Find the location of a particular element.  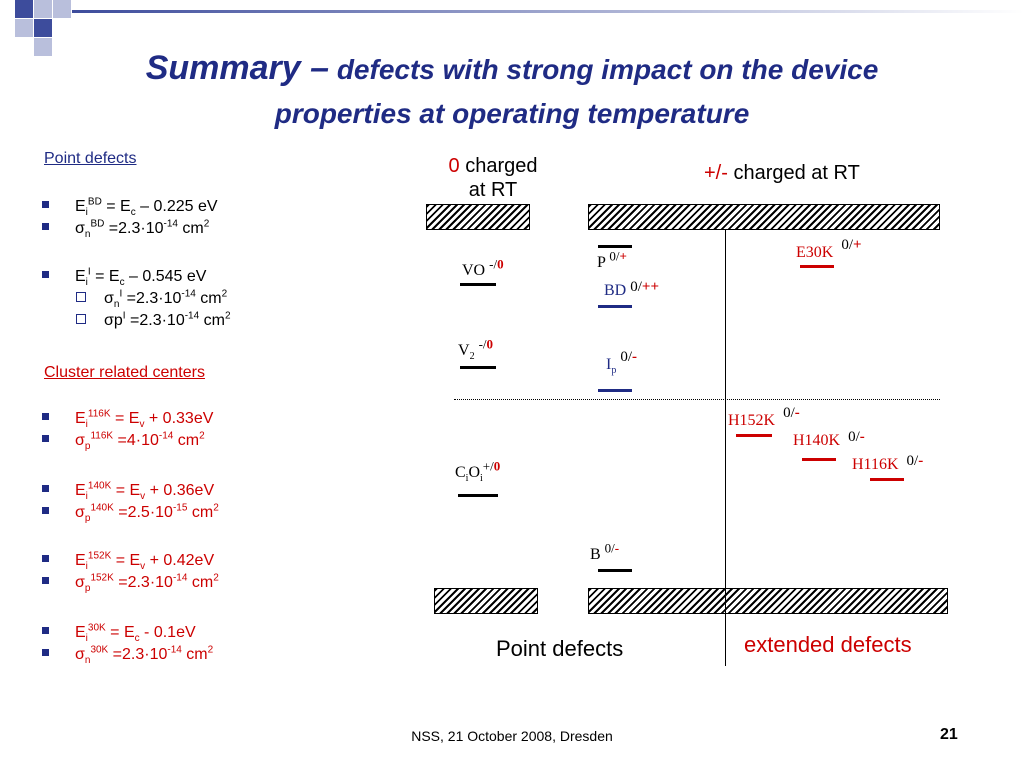

level-ip is located at coordinates (615, 390).